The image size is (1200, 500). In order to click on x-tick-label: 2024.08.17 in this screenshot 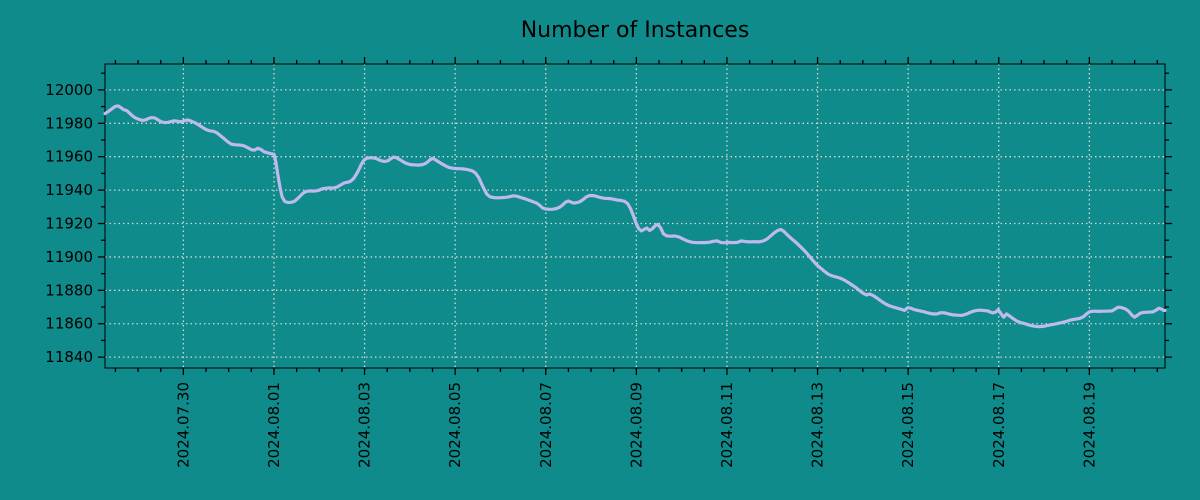, I will do `click(999, 425)`.